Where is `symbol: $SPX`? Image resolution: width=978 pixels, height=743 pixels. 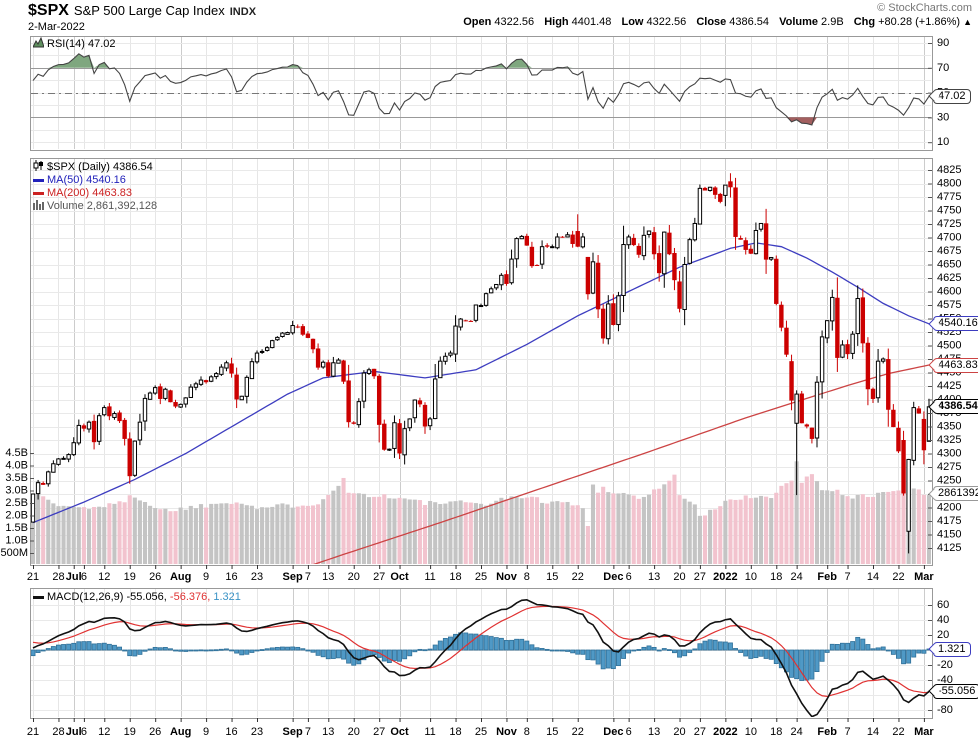 symbol: $SPX is located at coordinates (48, 10).